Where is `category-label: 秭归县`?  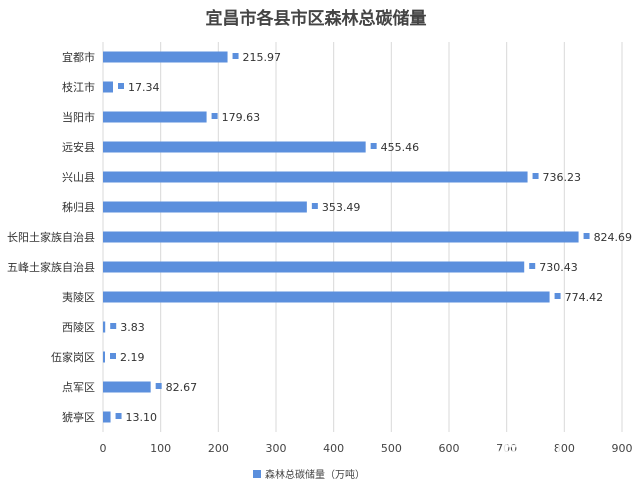
category-label: 秭归县 is located at coordinates (78, 207).